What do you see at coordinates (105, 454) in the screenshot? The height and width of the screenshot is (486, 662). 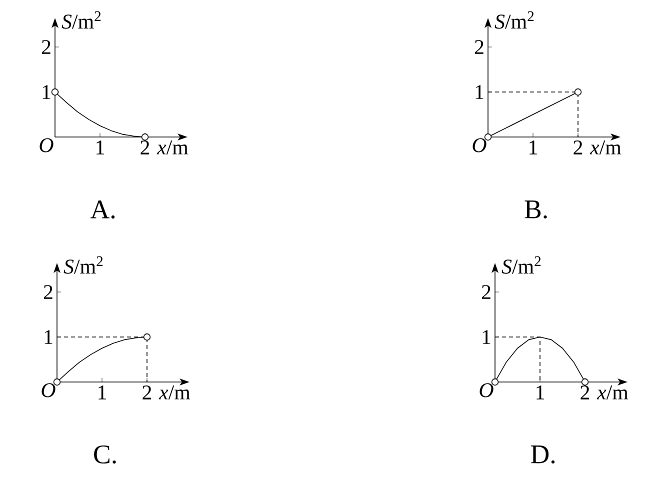 I see `text: C.` at bounding box center [105, 454].